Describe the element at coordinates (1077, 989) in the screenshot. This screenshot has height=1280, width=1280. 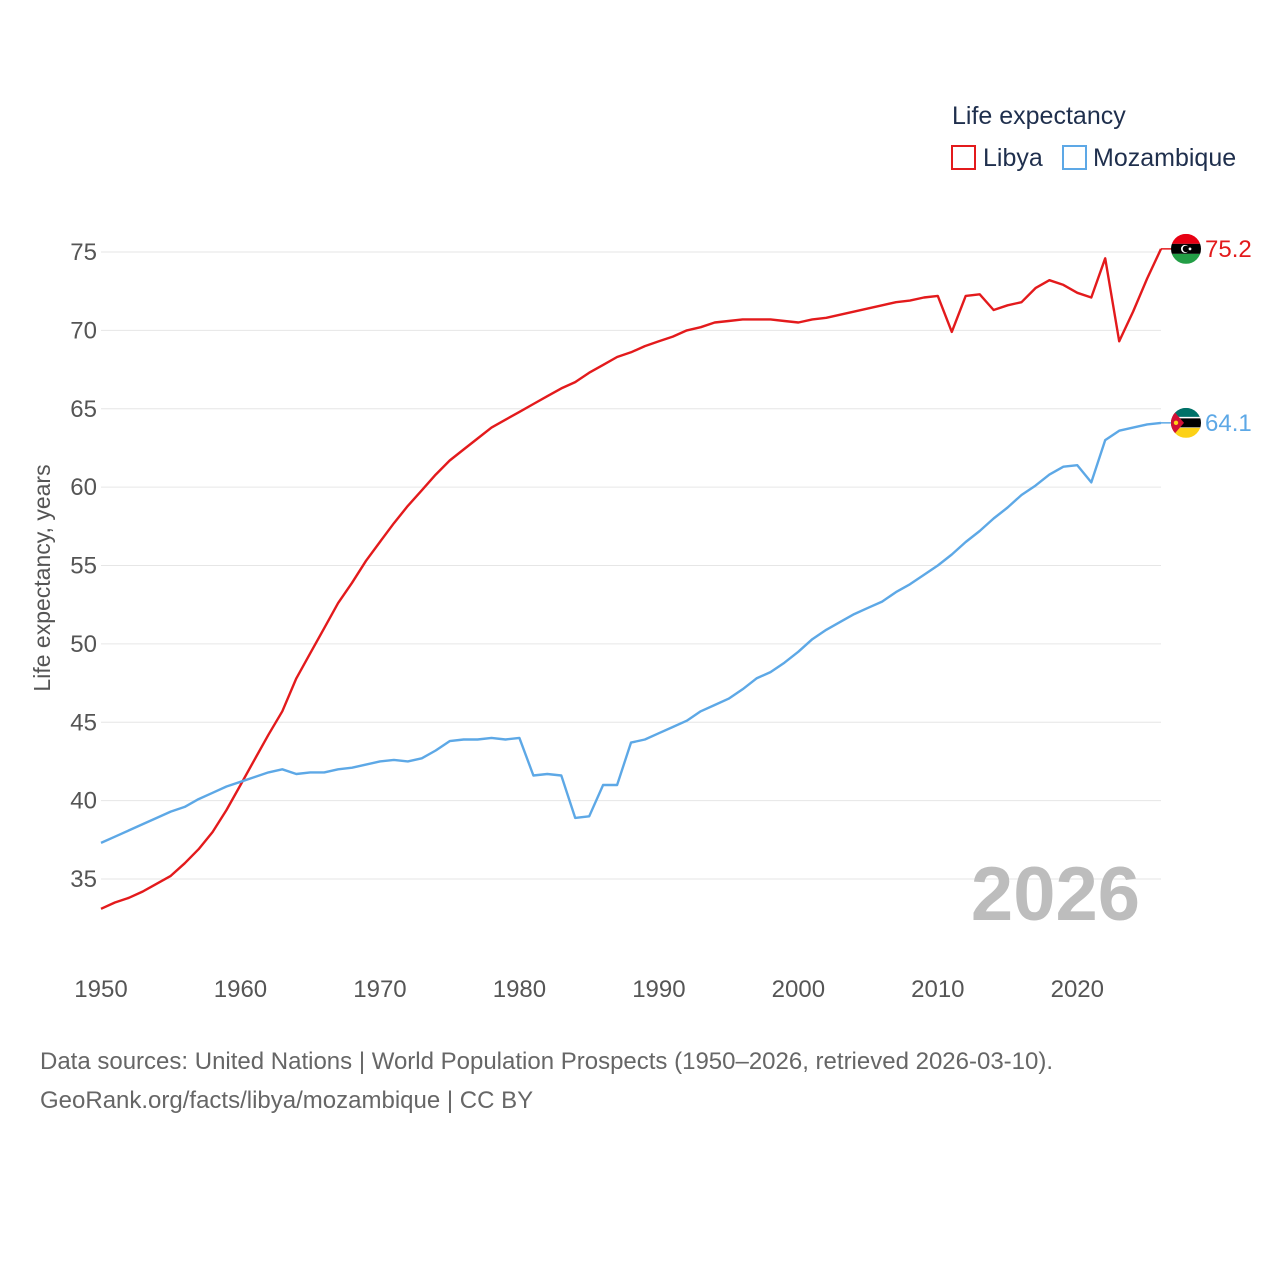
I see `x-tick-label: 2020` at that location.